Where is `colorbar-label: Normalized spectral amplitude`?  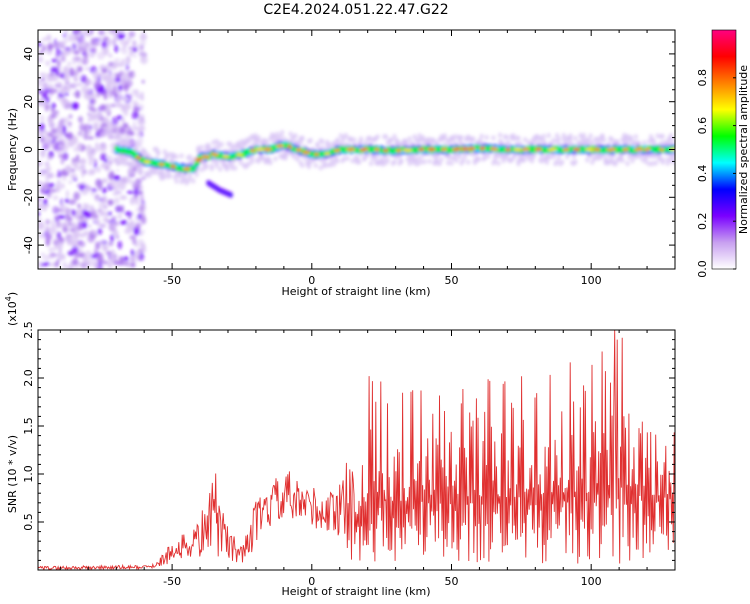
colorbar-label: Normalized spectral amplitude is located at coordinates (743, 149).